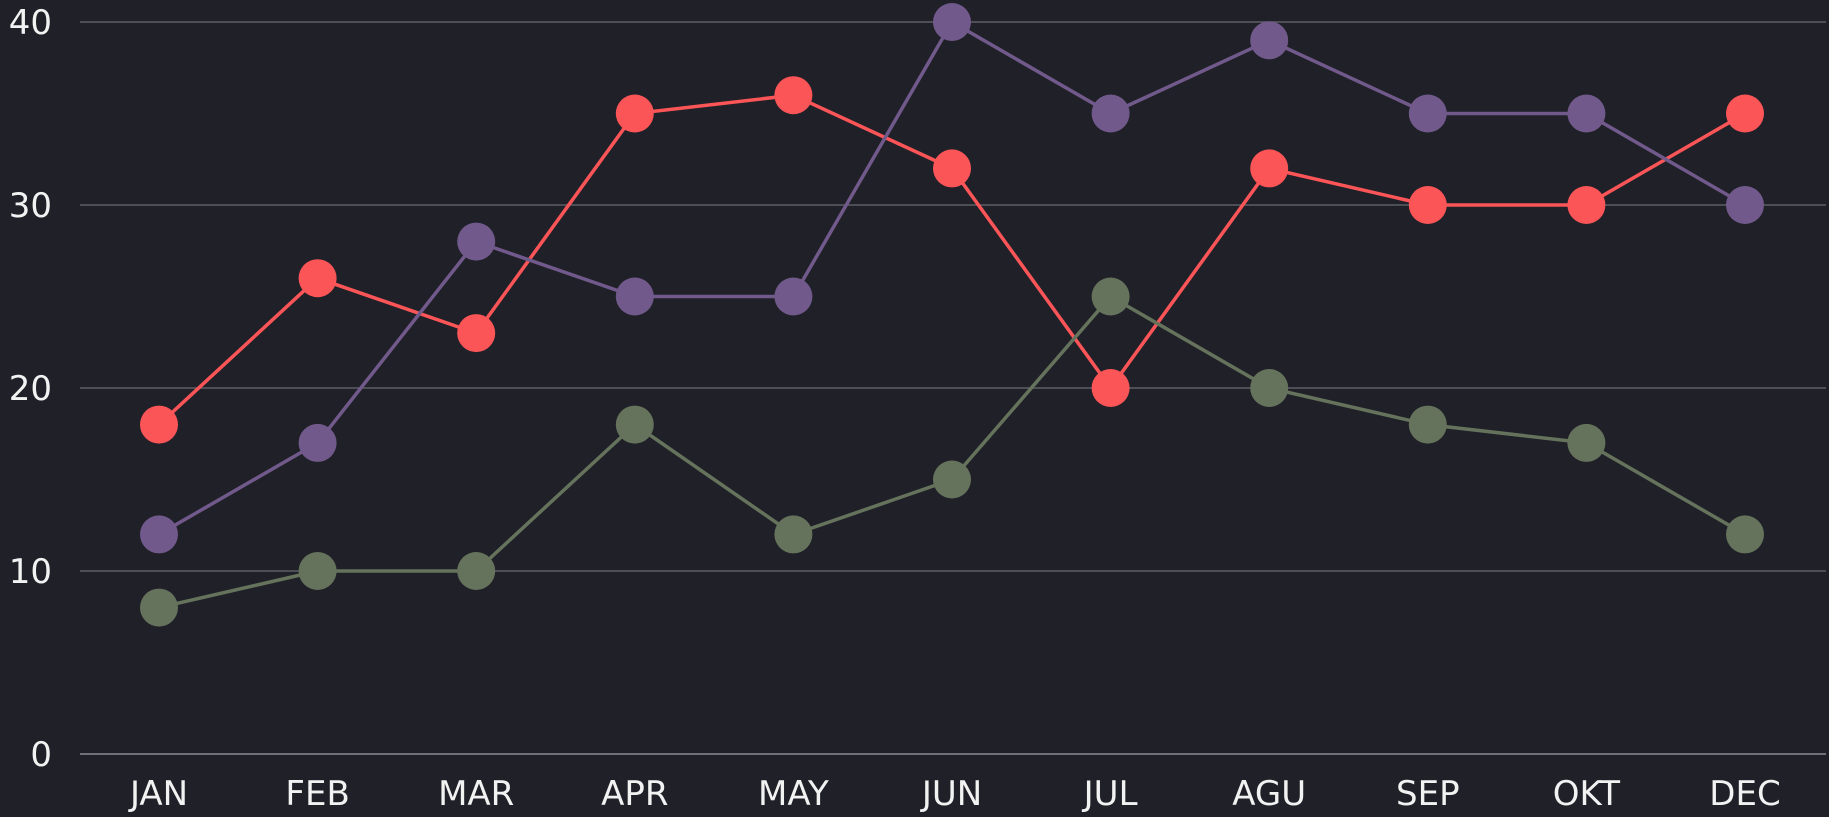 This screenshot has height=817, width=1829. What do you see at coordinates (1110, 296) in the screenshot?
I see `series-3-point-jul` at bounding box center [1110, 296].